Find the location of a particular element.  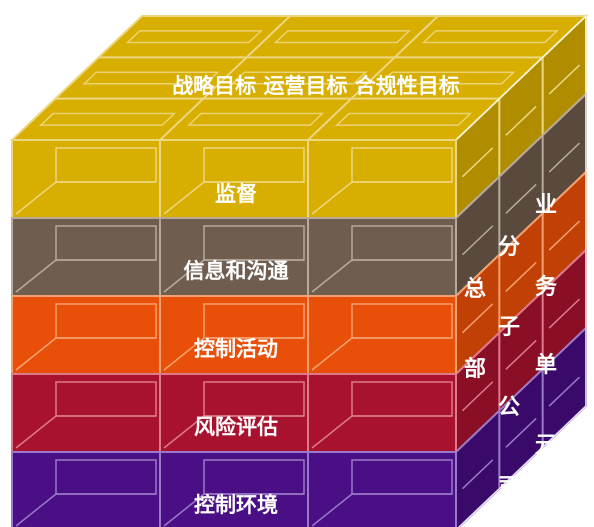

side-label-sub-1: 分 is located at coordinates (509, 247).